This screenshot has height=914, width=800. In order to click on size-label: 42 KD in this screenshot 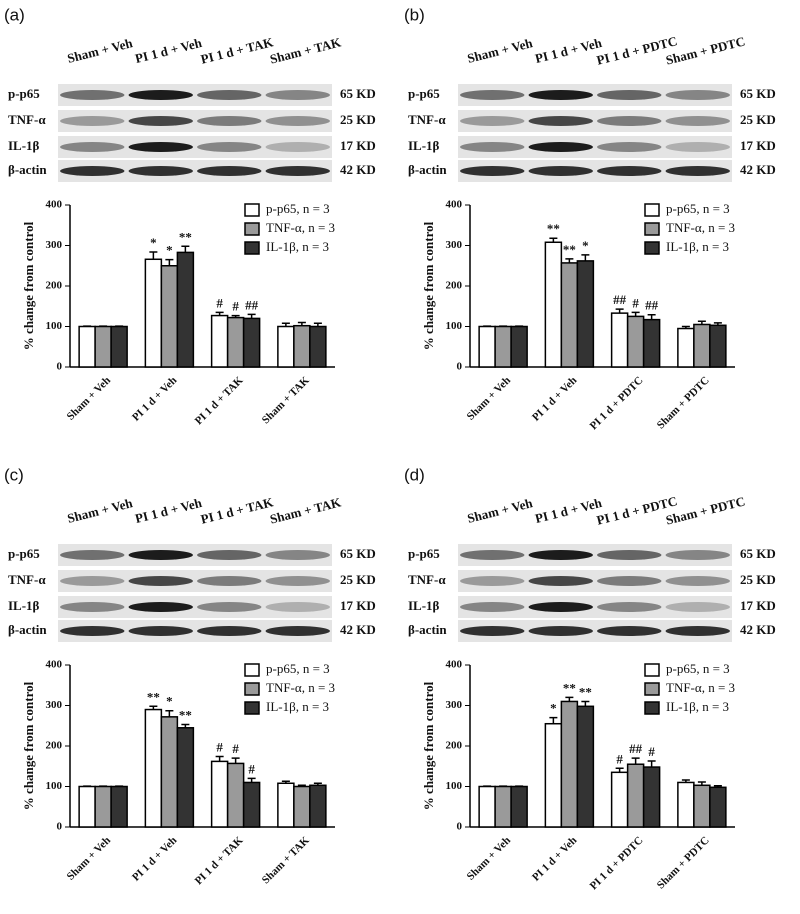, I will do `click(358, 169)`.